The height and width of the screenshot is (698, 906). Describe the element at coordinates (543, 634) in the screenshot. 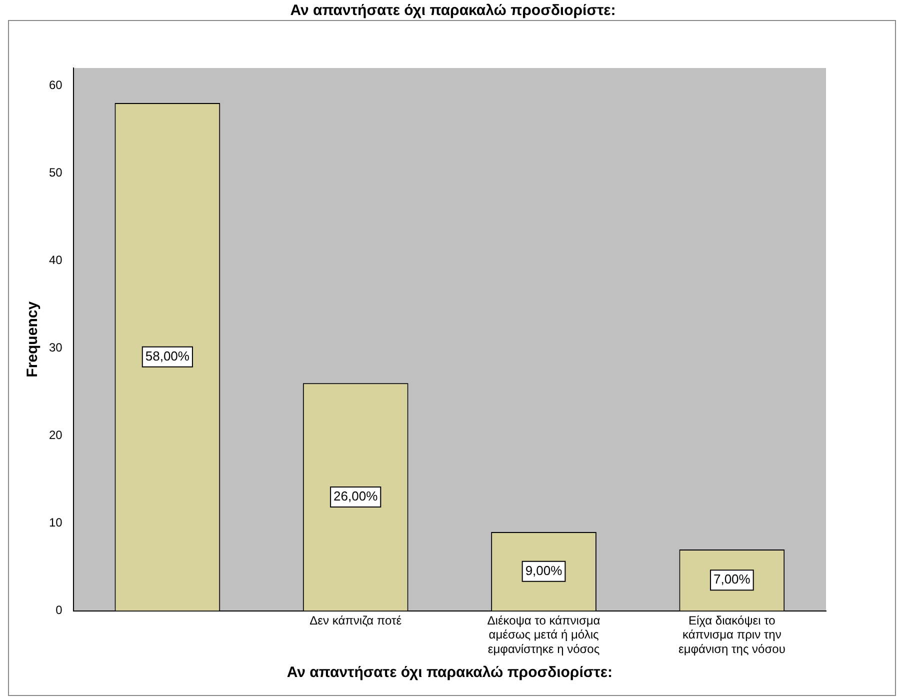

I see `x-tick-label: Διέκοψα το κάπνισμα αμέσως μετά ή μόλις εμφανίστηκε η νόσος` at that location.